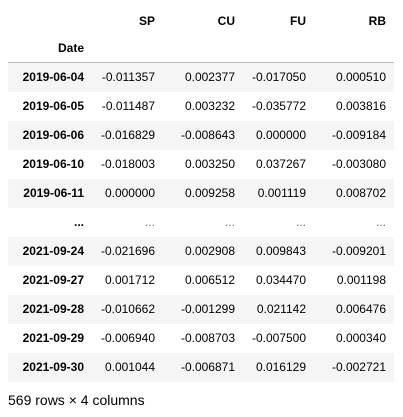 Image resolution: width=403 pixels, height=417 pixels. What do you see at coordinates (278, 106) in the screenshot?
I see `table-cell: -0.035772` at bounding box center [278, 106].